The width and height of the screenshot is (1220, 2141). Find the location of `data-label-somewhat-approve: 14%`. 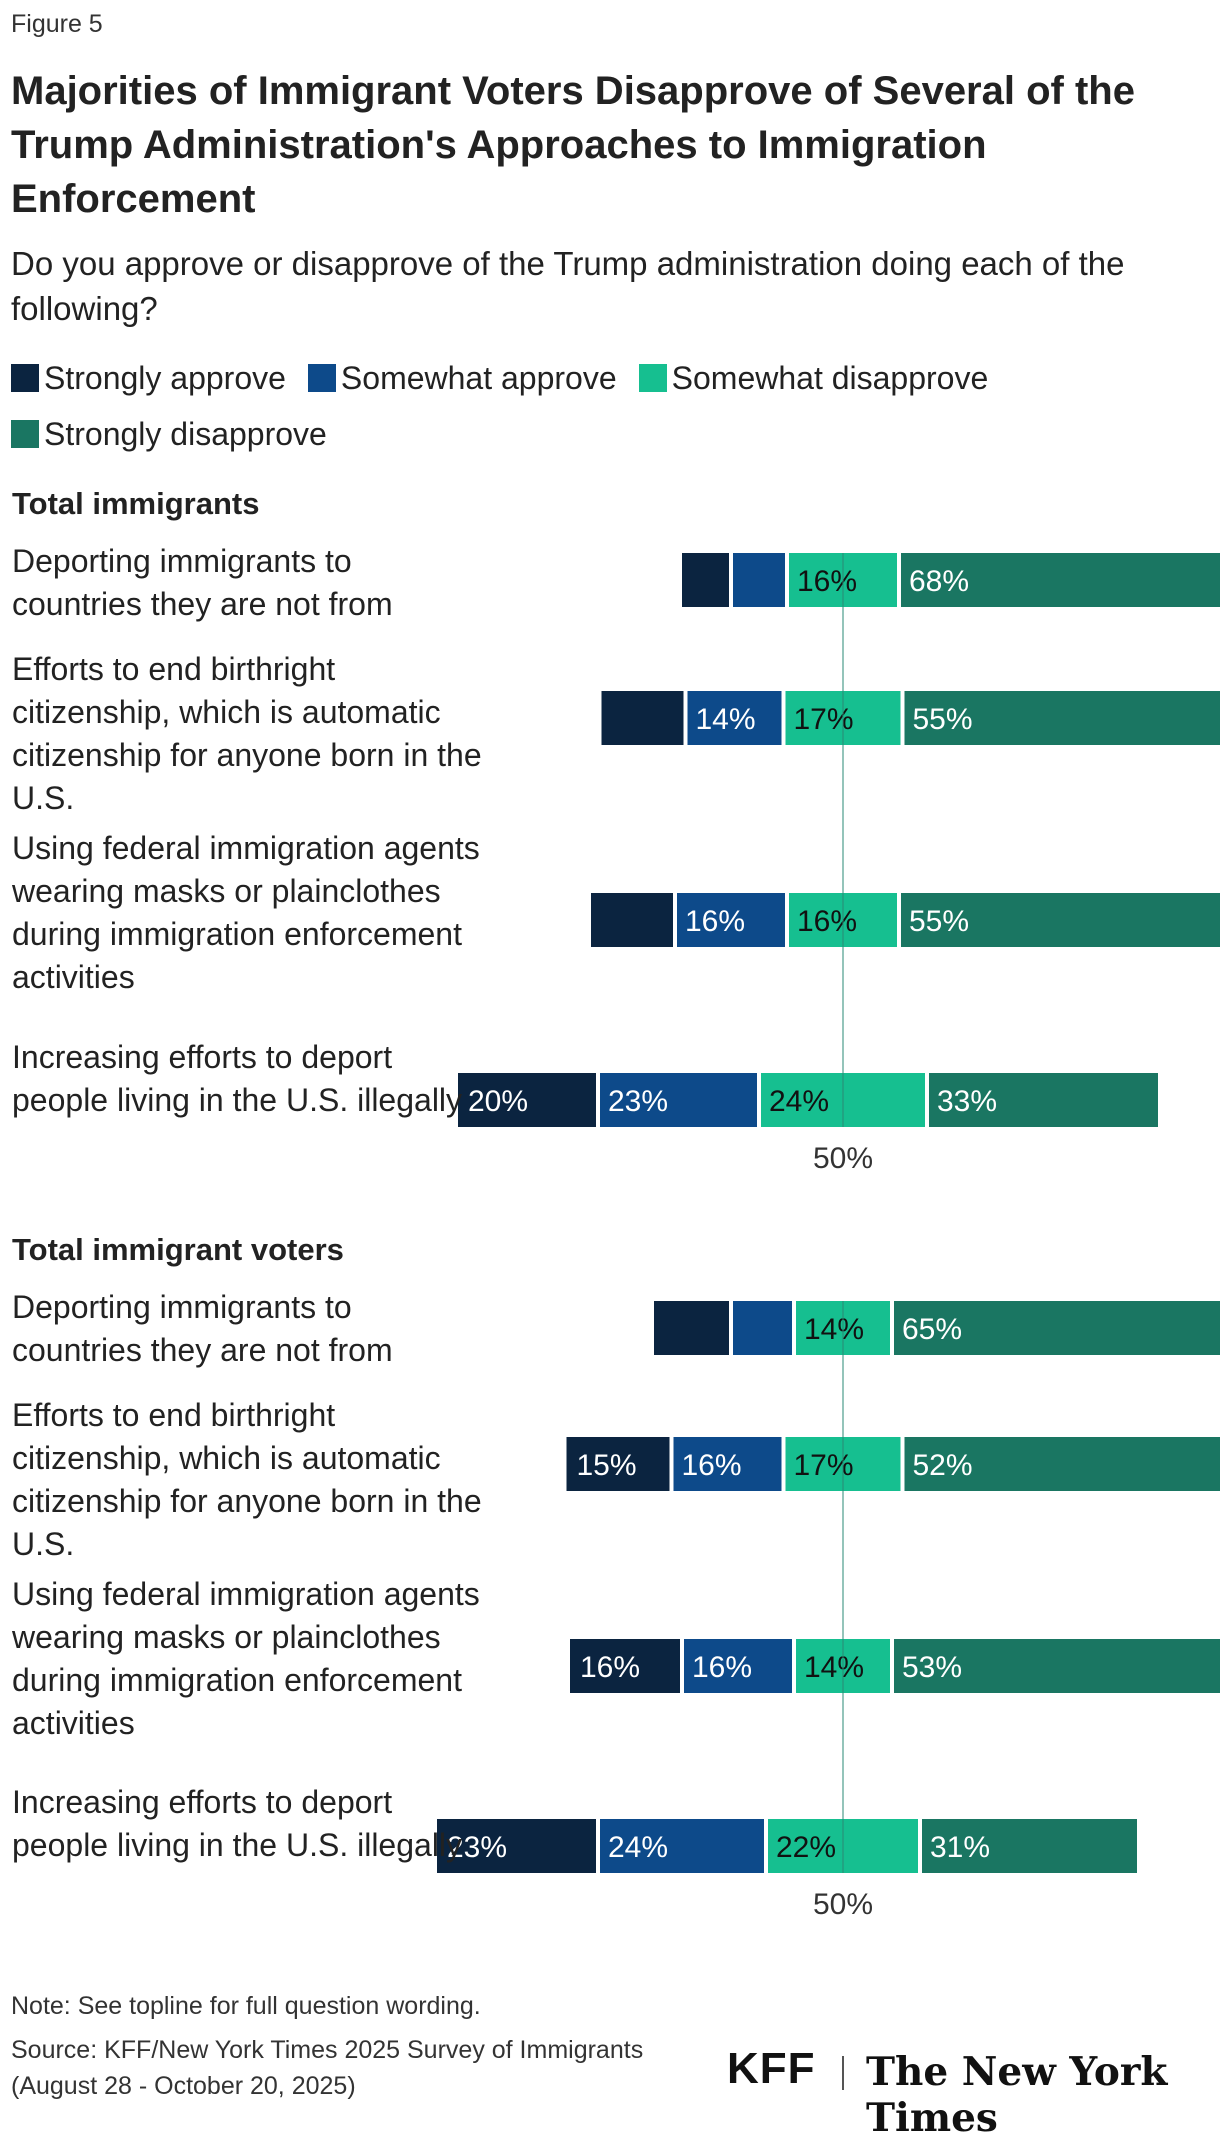

data-label-somewhat-approve: 14% is located at coordinates (726, 719).